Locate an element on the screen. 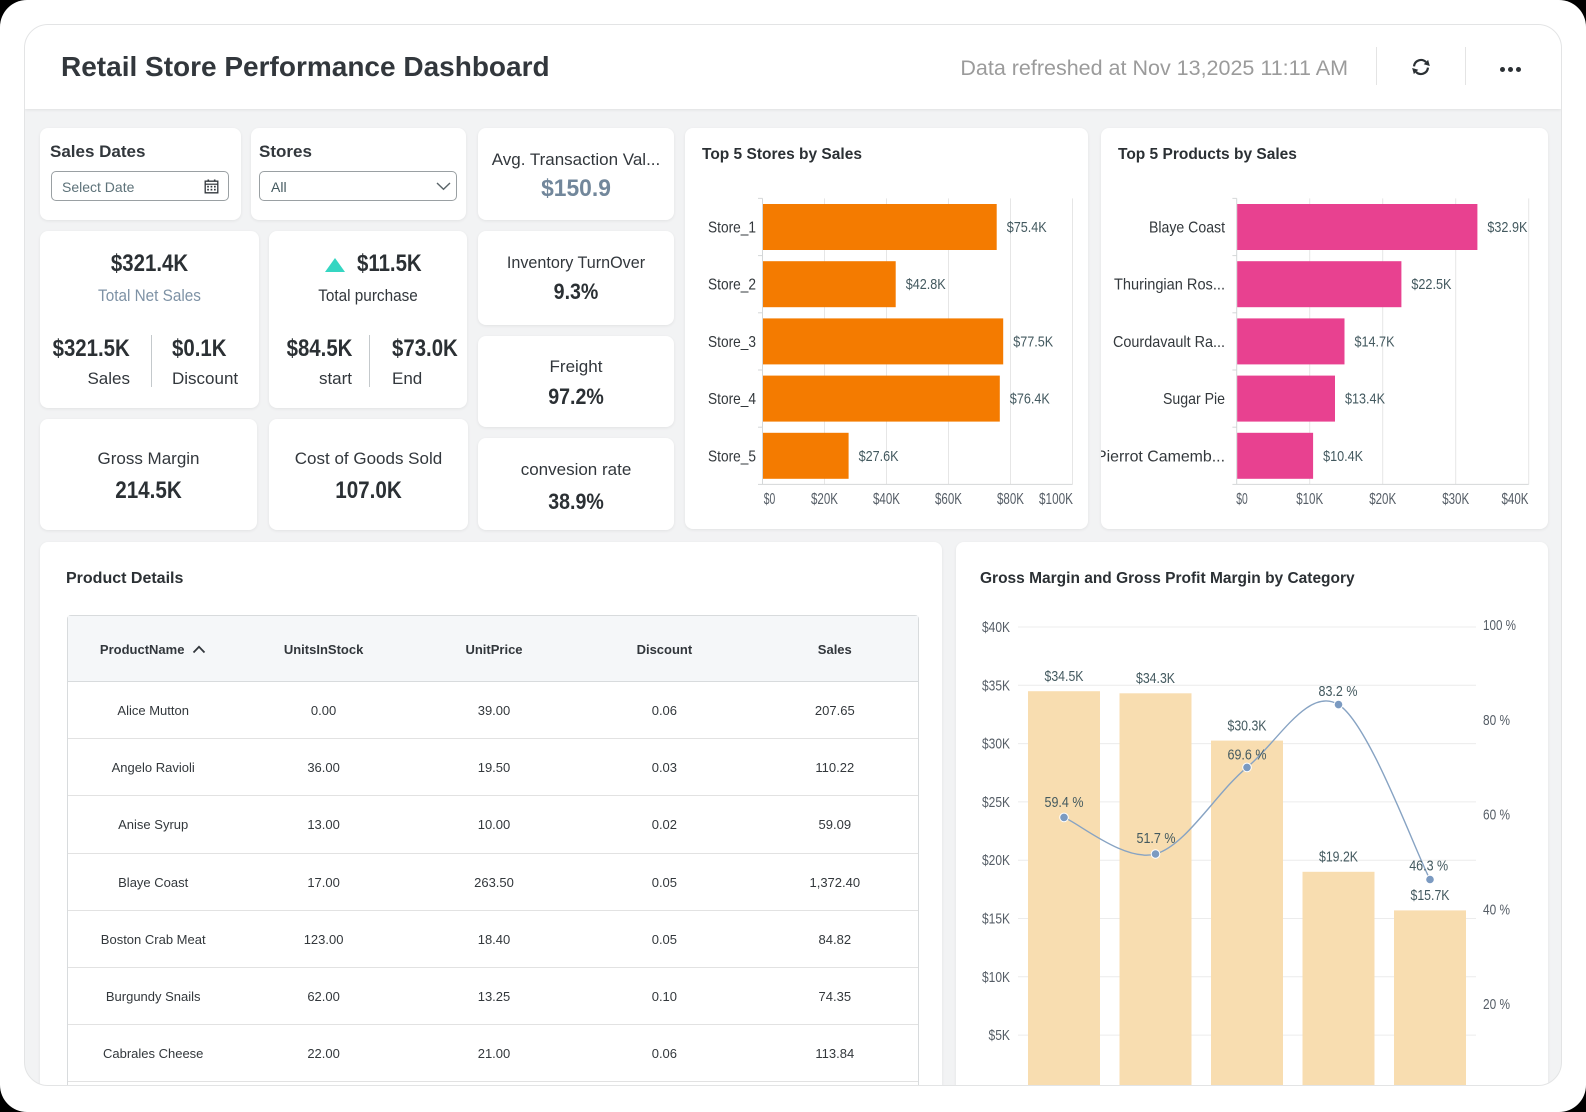 The width and height of the screenshot is (1586, 1112). svg-text: $13.4K is located at coordinates (1365, 399).